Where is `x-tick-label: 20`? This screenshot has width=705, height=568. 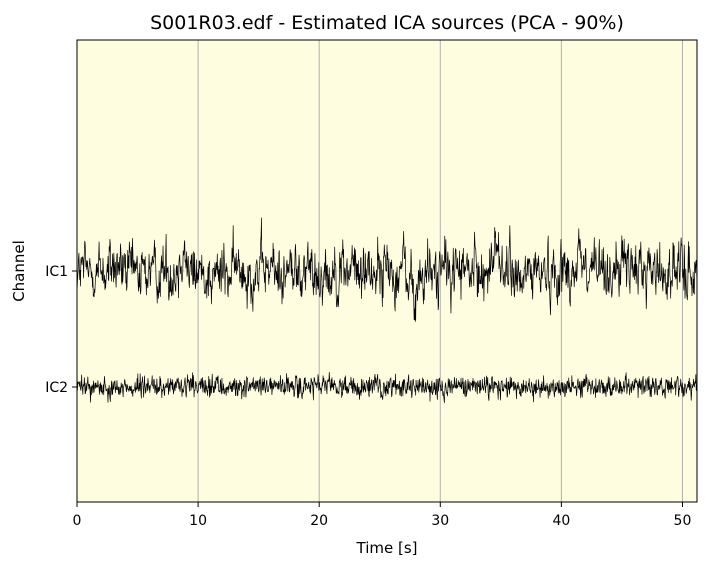 x-tick-label: 20 is located at coordinates (319, 521).